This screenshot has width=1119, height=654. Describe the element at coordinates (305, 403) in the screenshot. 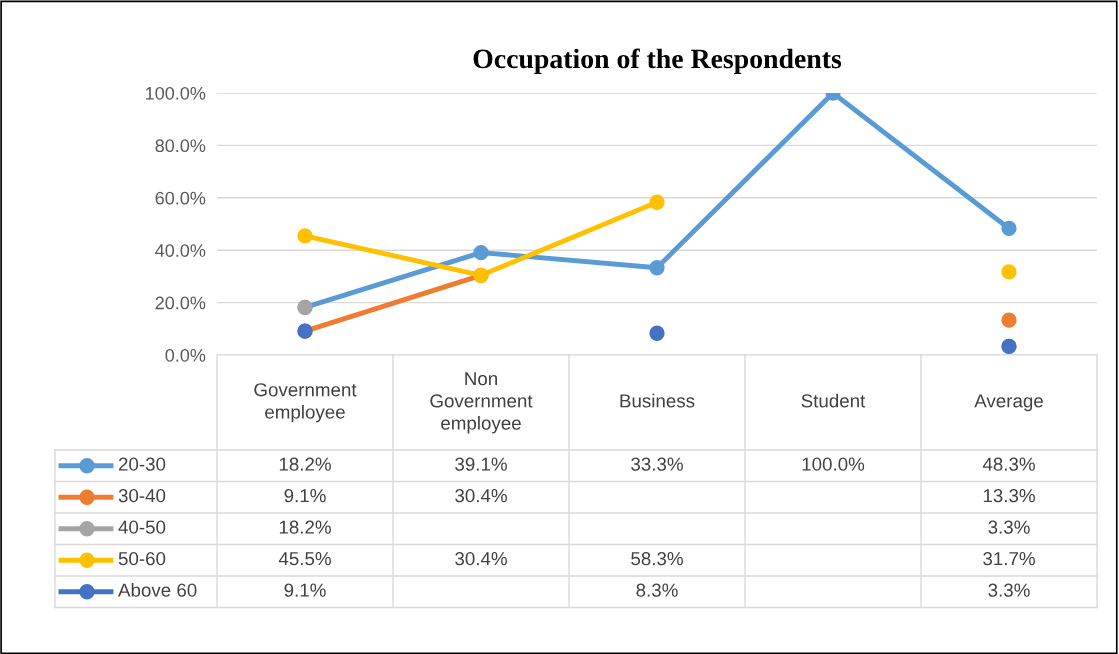

I see `x-tick-label: Government employee` at that location.